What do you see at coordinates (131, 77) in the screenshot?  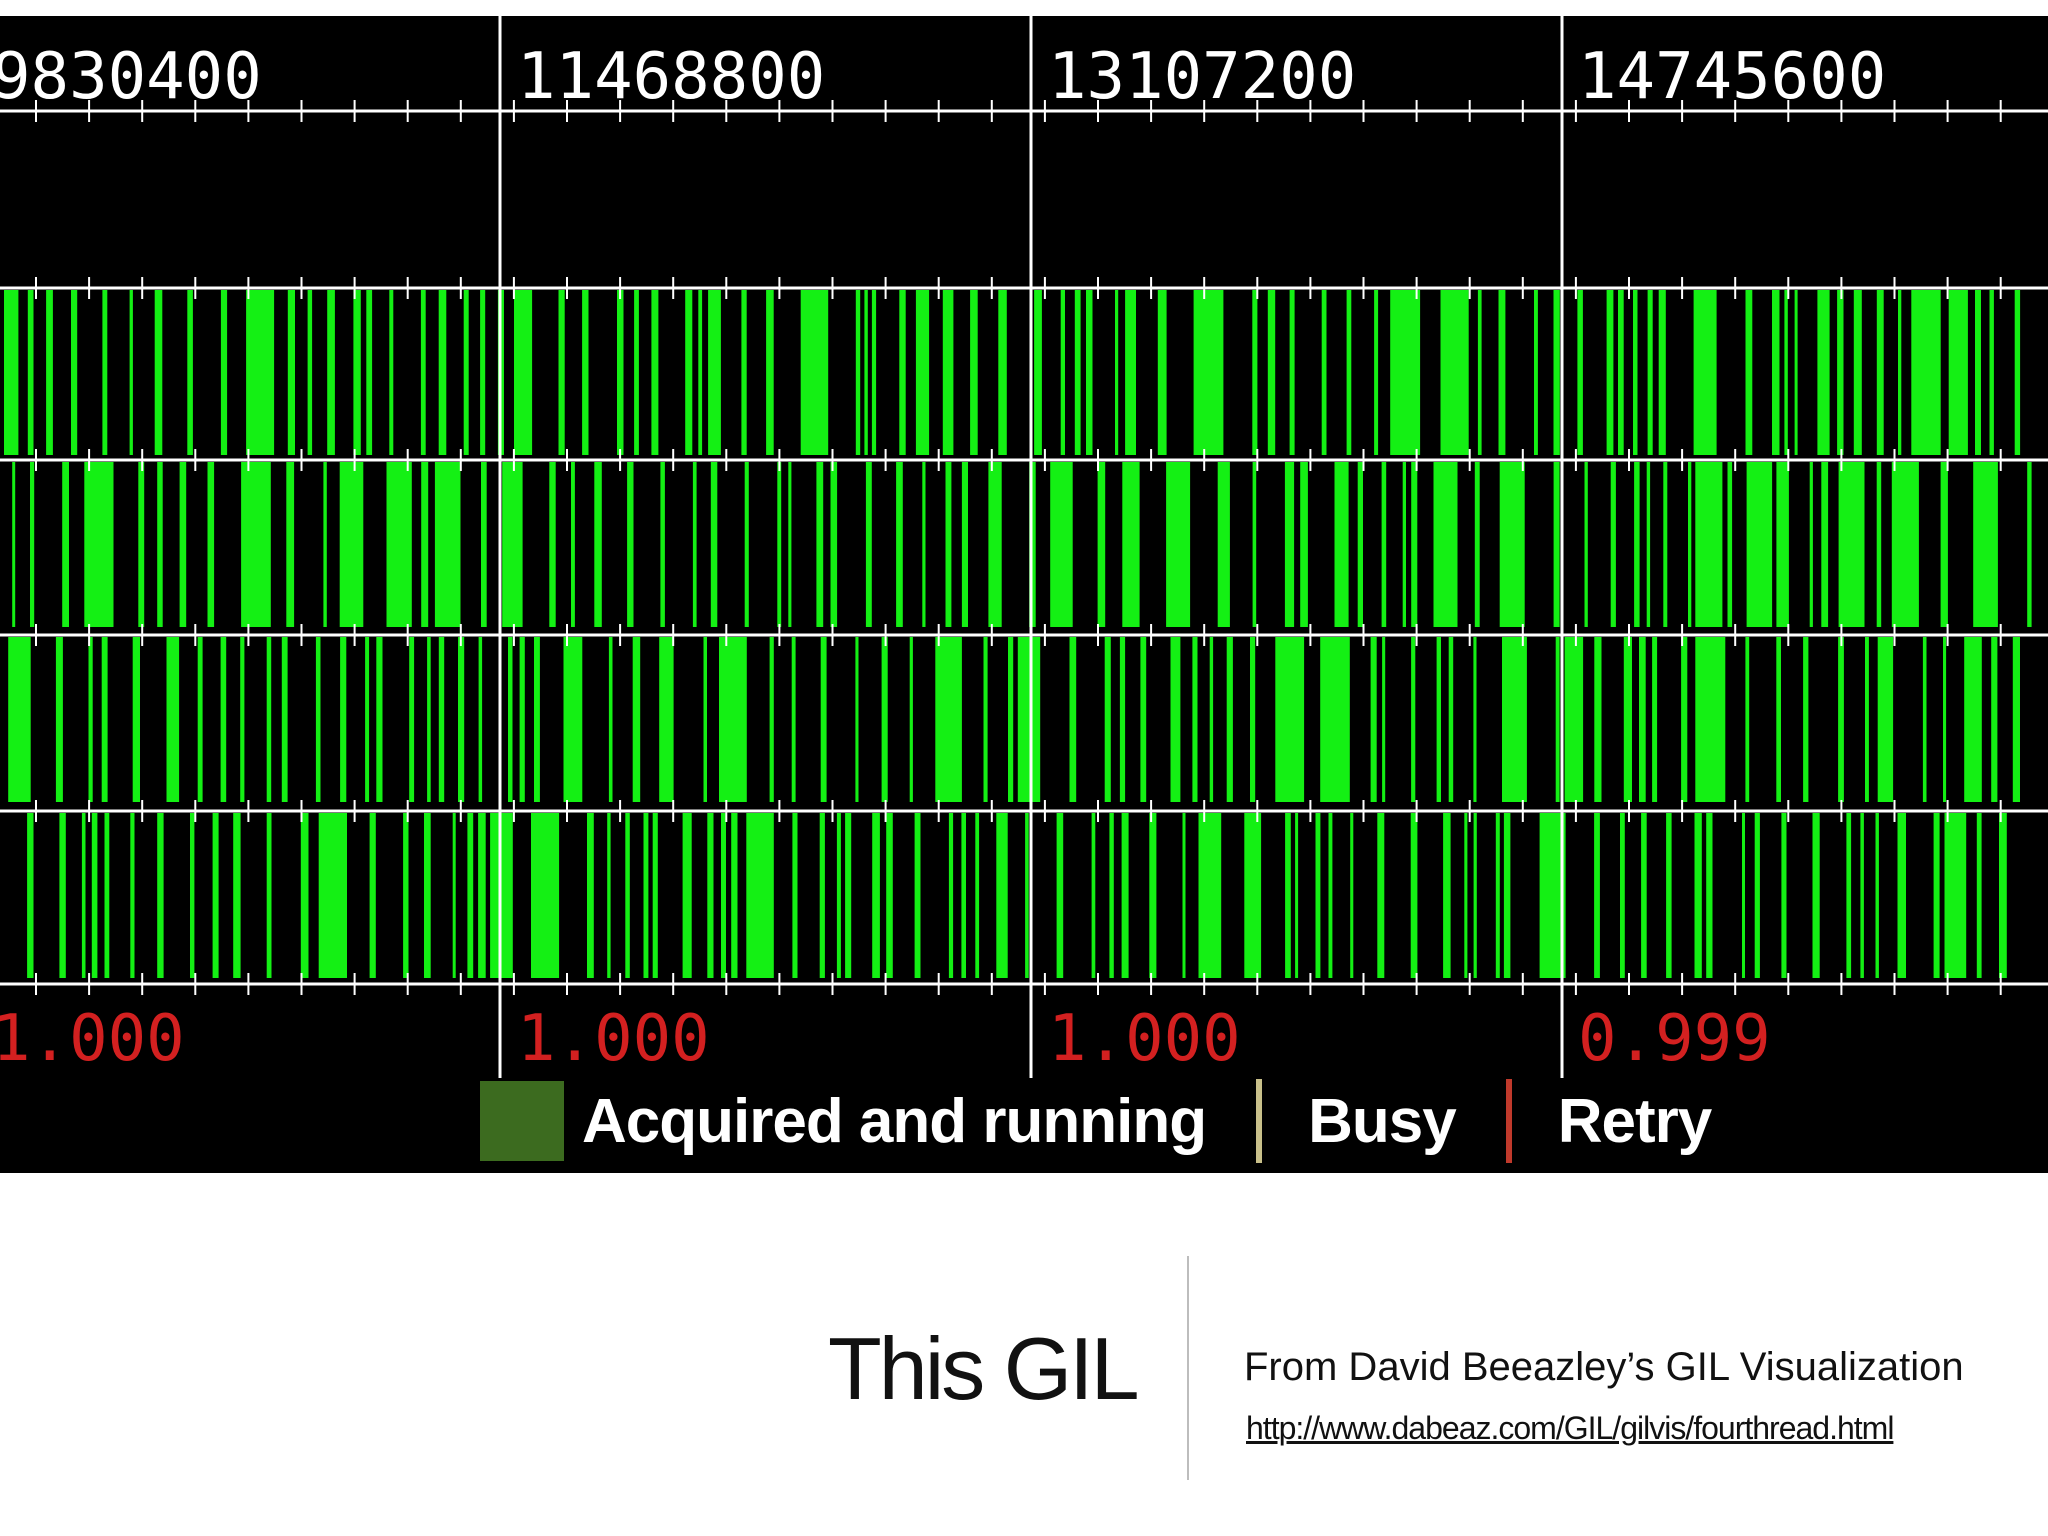 I see `x-tick-label: 9830400` at bounding box center [131, 77].